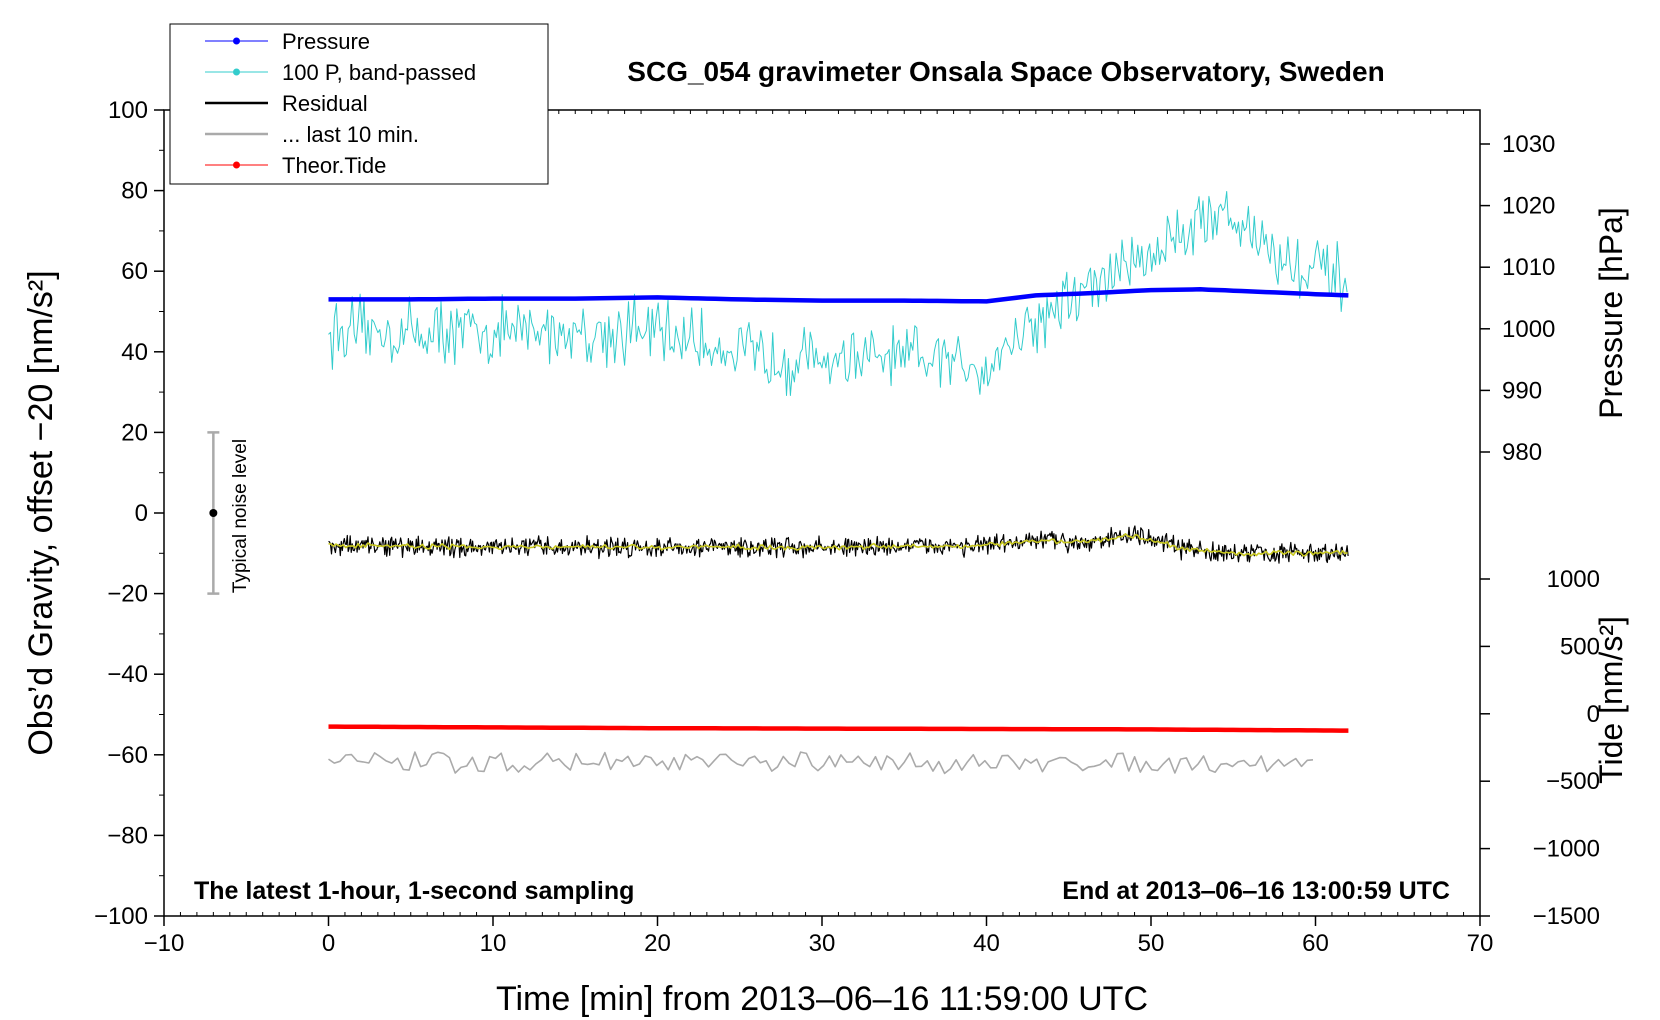 The height and width of the screenshot is (1020, 1660). Describe the element at coordinates (1522, 390) in the screenshot. I see `pressure-tick-label: 990` at that location.